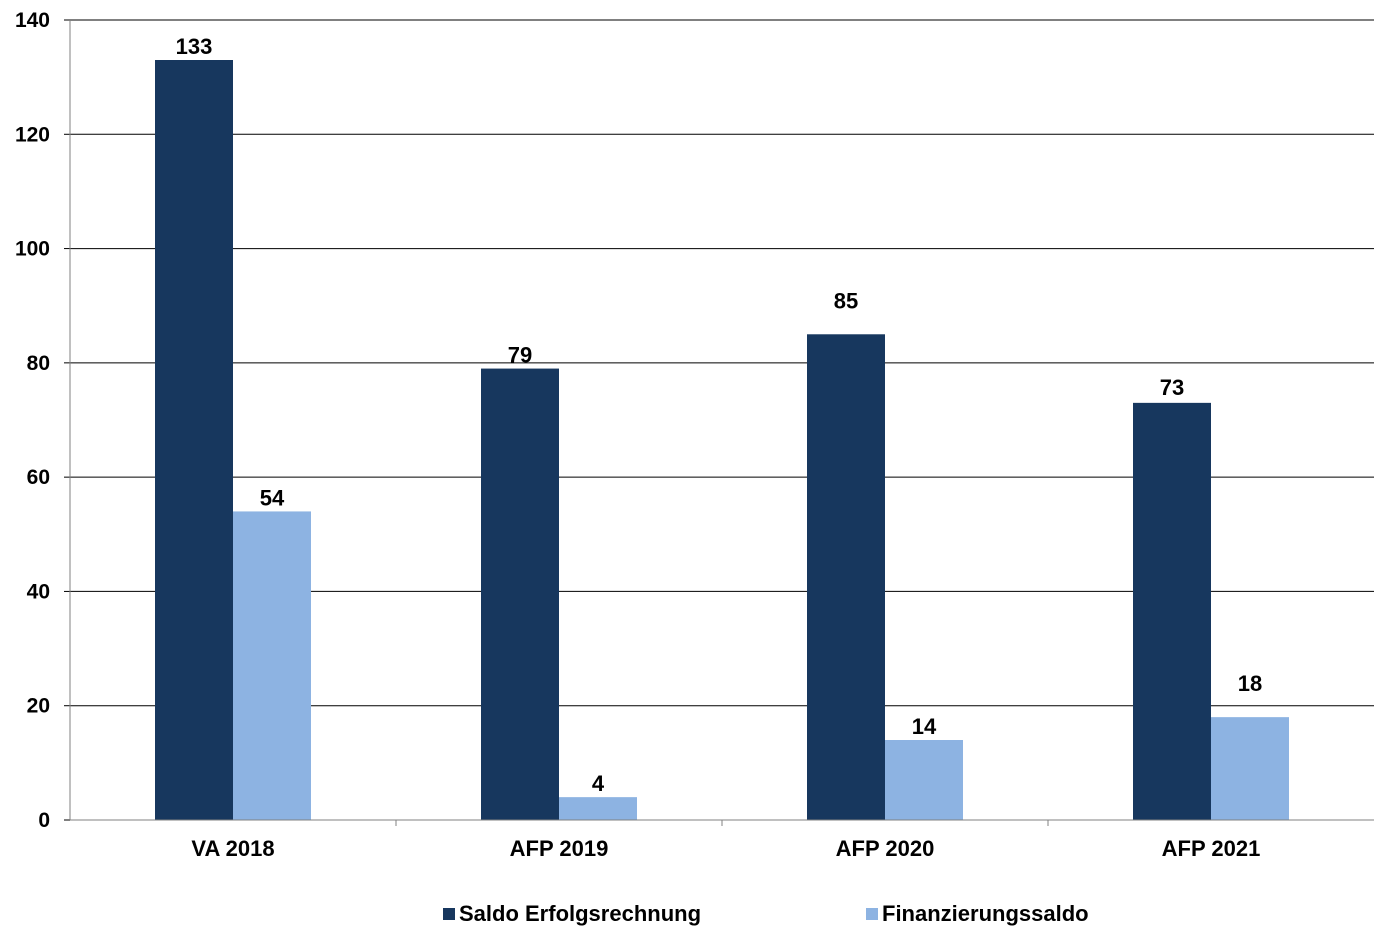 This screenshot has width=1374, height=937. I want to click on y-tick-label: 40, so click(38, 591).